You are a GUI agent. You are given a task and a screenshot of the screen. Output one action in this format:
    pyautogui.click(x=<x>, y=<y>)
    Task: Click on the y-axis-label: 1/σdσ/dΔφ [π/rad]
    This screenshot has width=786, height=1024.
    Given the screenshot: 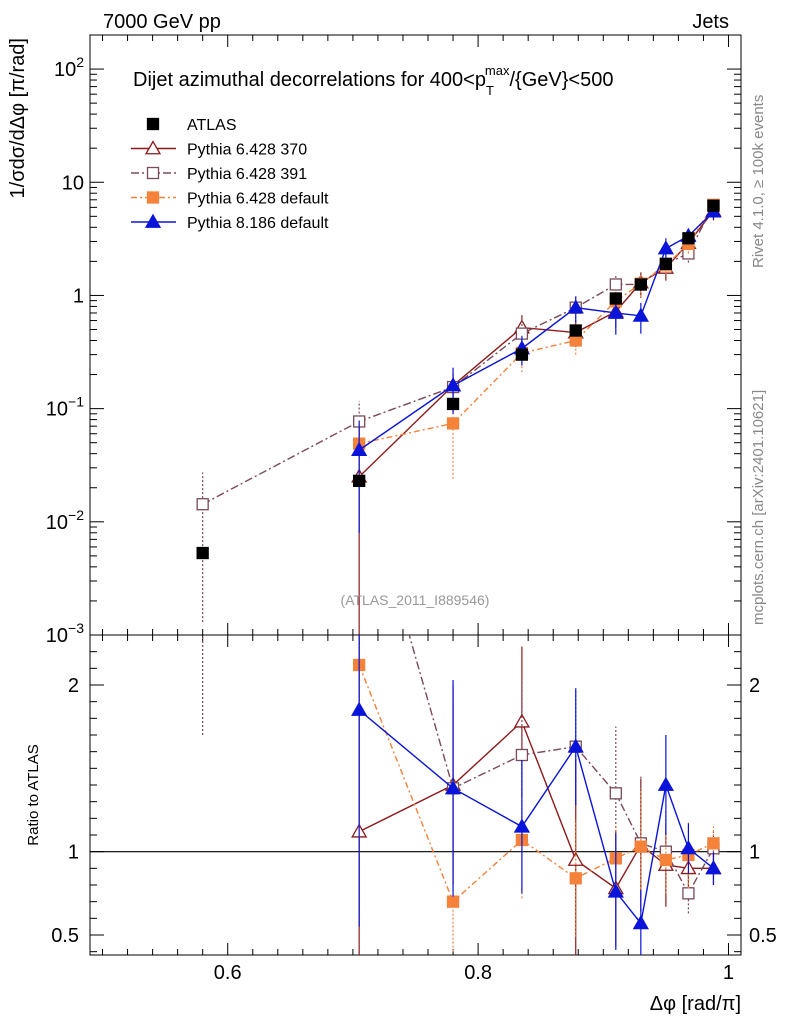 What is the action you would take?
    pyautogui.click(x=18, y=118)
    